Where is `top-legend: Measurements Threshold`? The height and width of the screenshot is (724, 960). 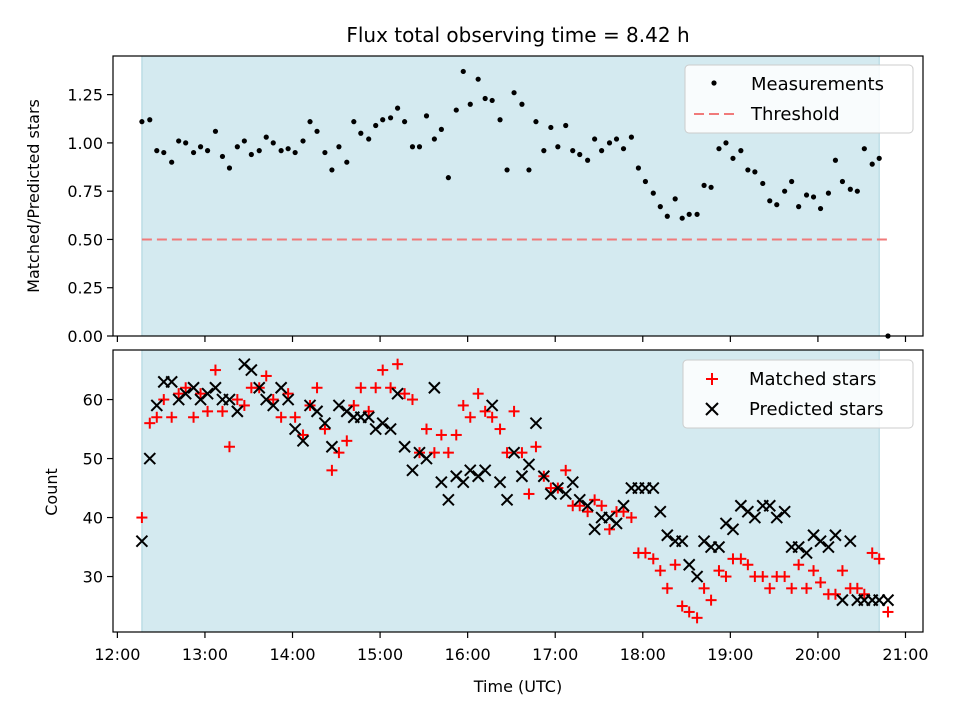 top-legend: Measurements Threshold is located at coordinates (799, 99).